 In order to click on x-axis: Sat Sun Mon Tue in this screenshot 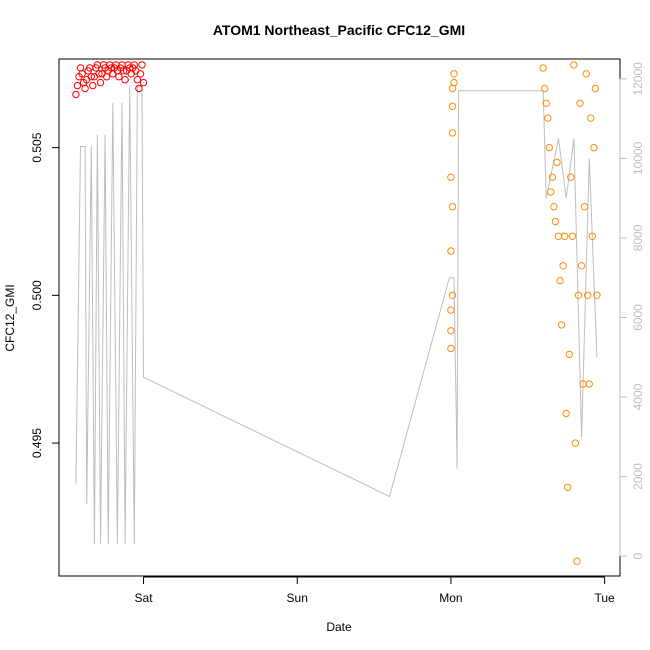, I will do `click(375, 590)`.